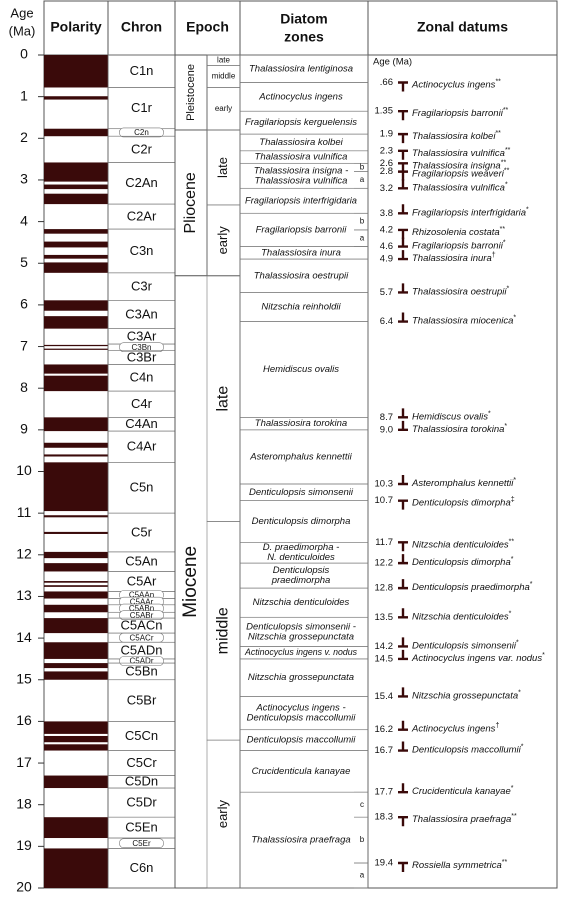  Describe the element at coordinates (142, 403) in the screenshot. I see `chron-label: C4r` at that location.